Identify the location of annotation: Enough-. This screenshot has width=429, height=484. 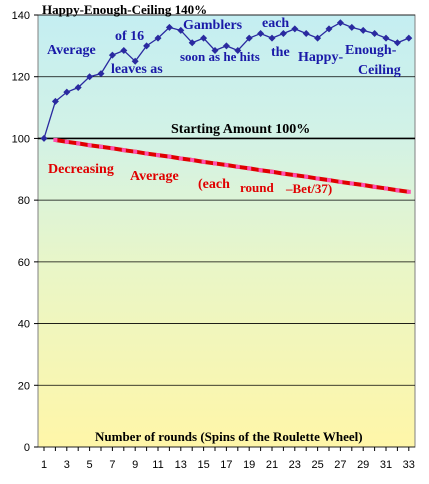
(371, 50).